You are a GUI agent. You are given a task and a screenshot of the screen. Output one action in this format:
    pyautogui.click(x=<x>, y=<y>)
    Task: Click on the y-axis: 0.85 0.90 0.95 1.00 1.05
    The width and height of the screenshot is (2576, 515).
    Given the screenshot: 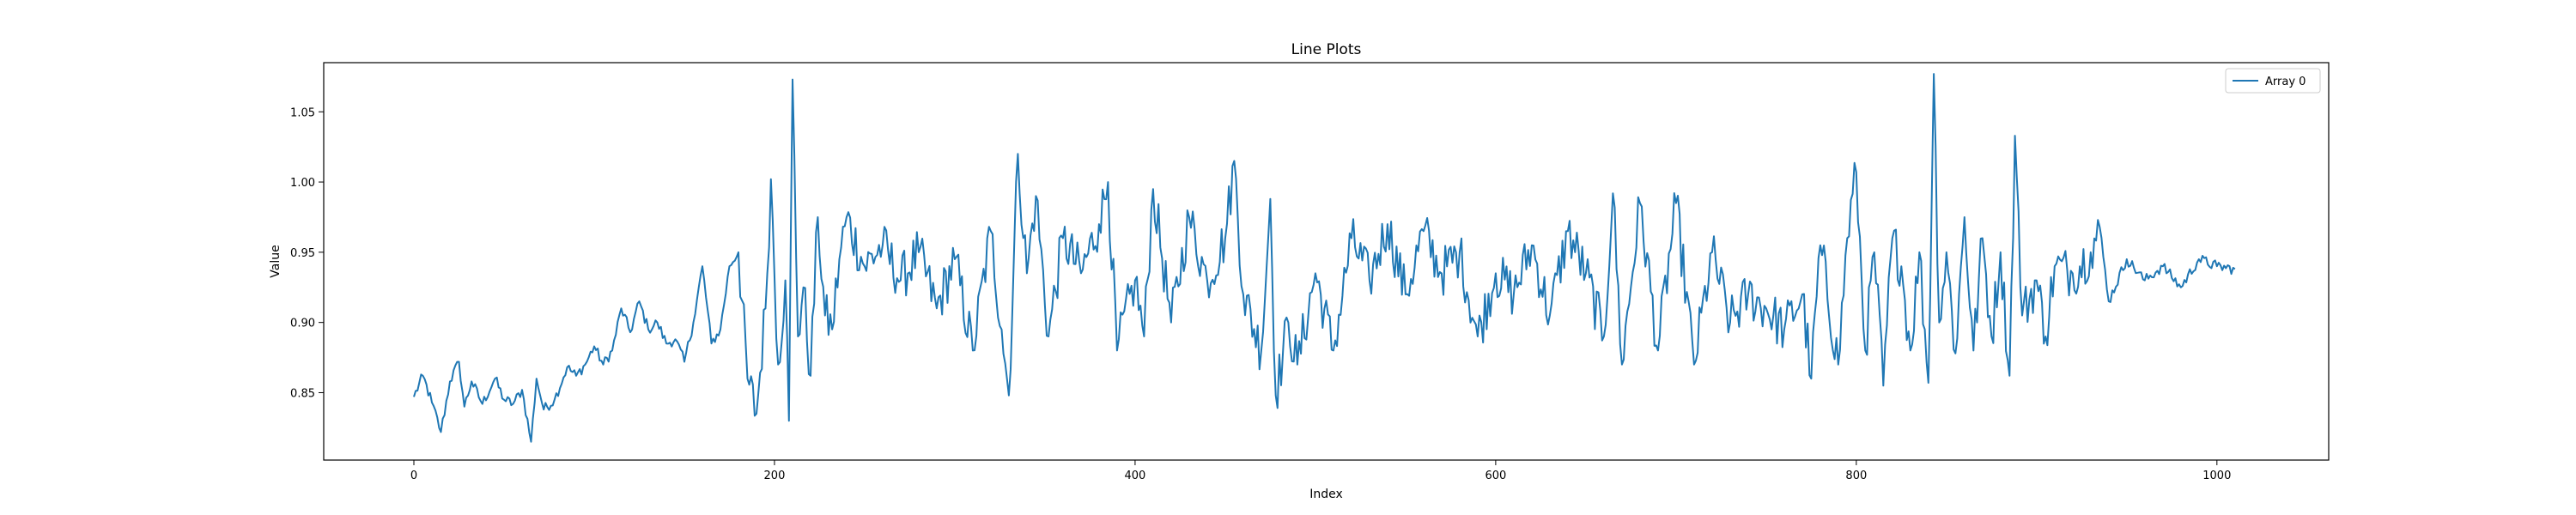 What is the action you would take?
    pyautogui.click(x=307, y=253)
    